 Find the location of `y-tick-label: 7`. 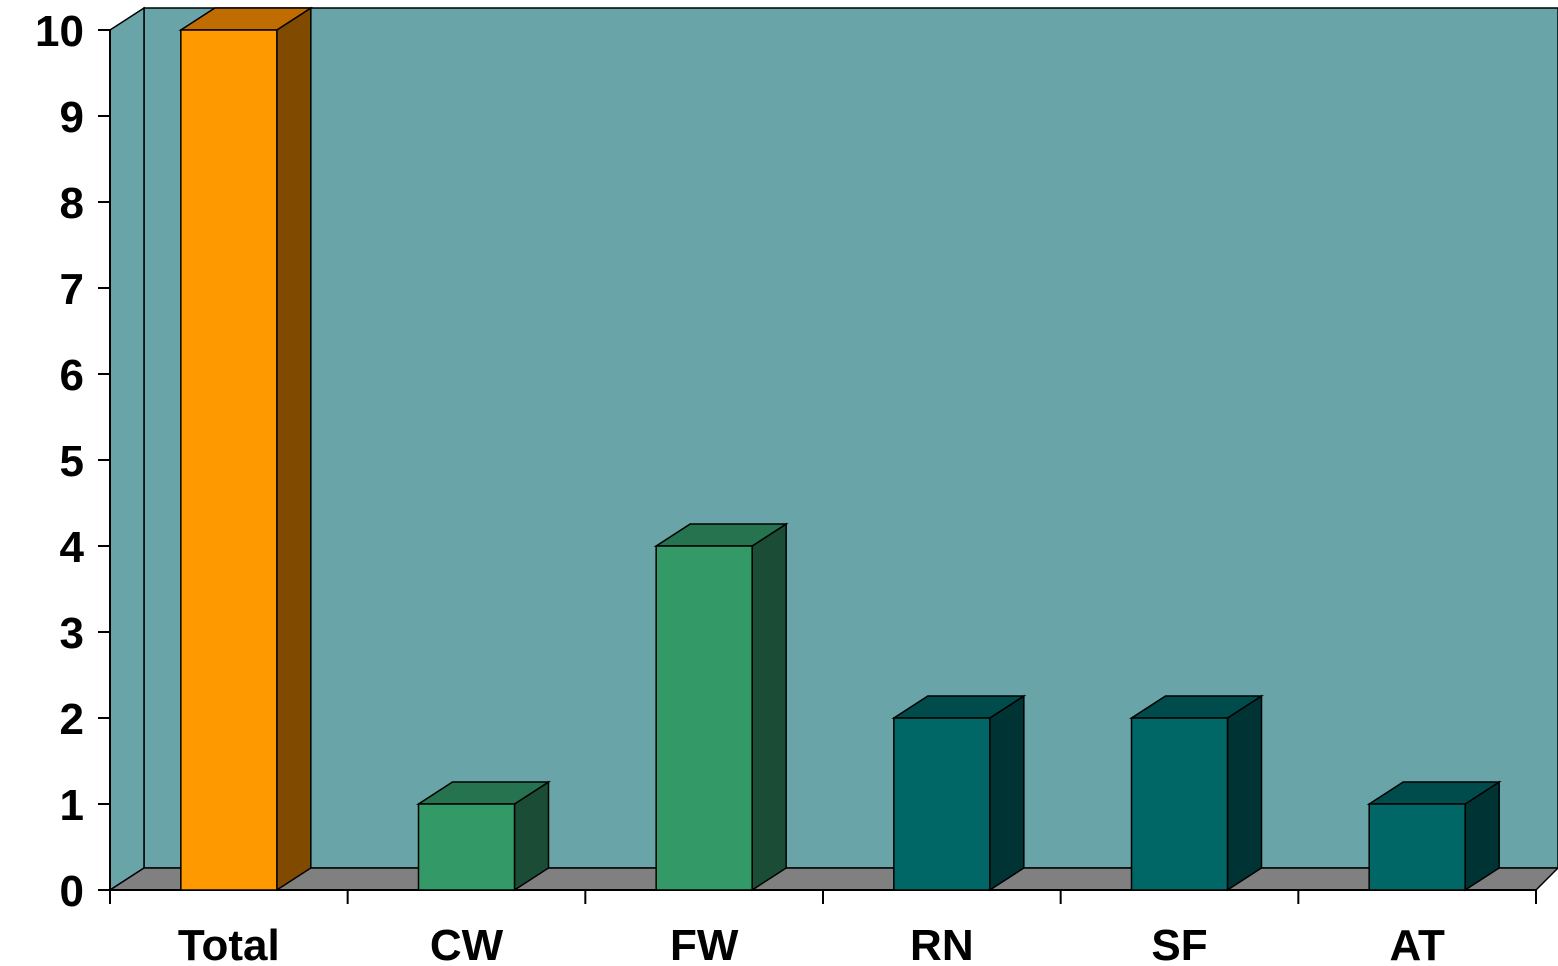

y-tick-label: 7 is located at coordinates (72, 289).